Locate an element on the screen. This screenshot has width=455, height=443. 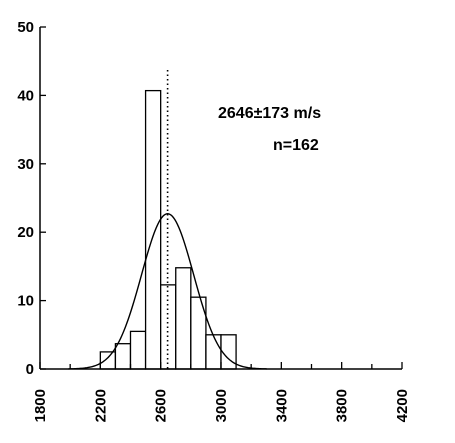
x-tick-label-3800: 3800 is located at coordinates (342, 405).